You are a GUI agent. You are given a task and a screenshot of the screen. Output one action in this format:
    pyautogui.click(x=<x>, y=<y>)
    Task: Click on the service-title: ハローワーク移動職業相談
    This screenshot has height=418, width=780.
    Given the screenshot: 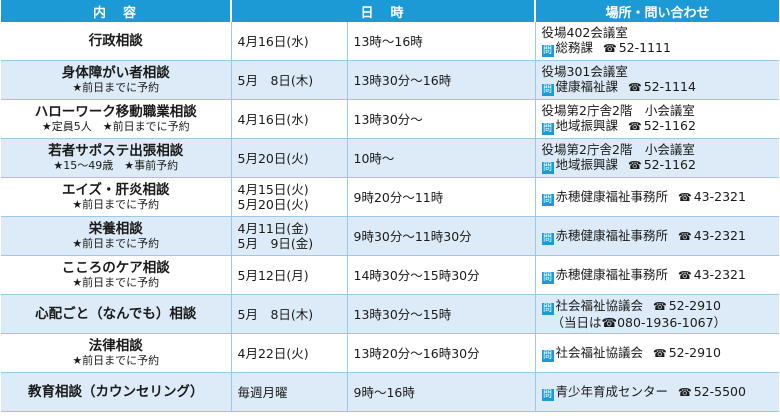 What is the action you would take?
    pyautogui.click(x=115, y=112)
    